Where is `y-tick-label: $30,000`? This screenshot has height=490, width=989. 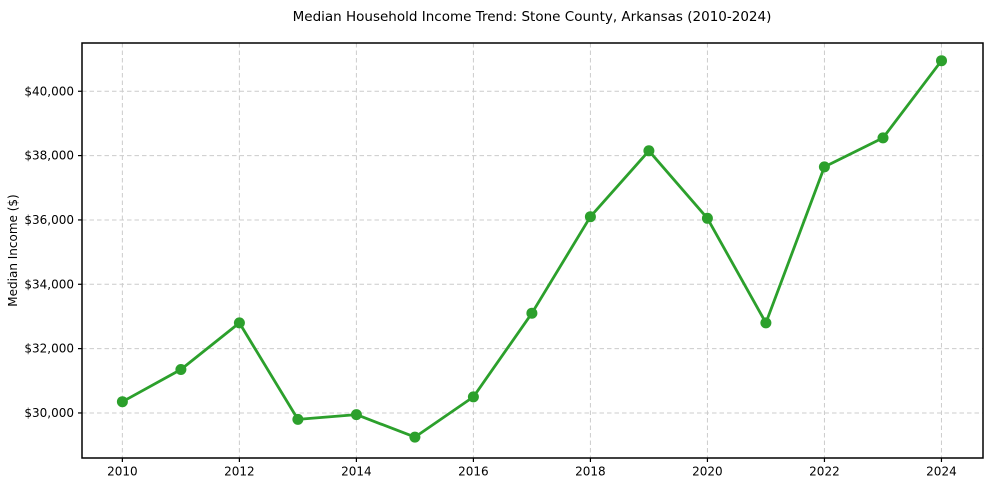 y-tick-label: $30,000 is located at coordinates (49, 413).